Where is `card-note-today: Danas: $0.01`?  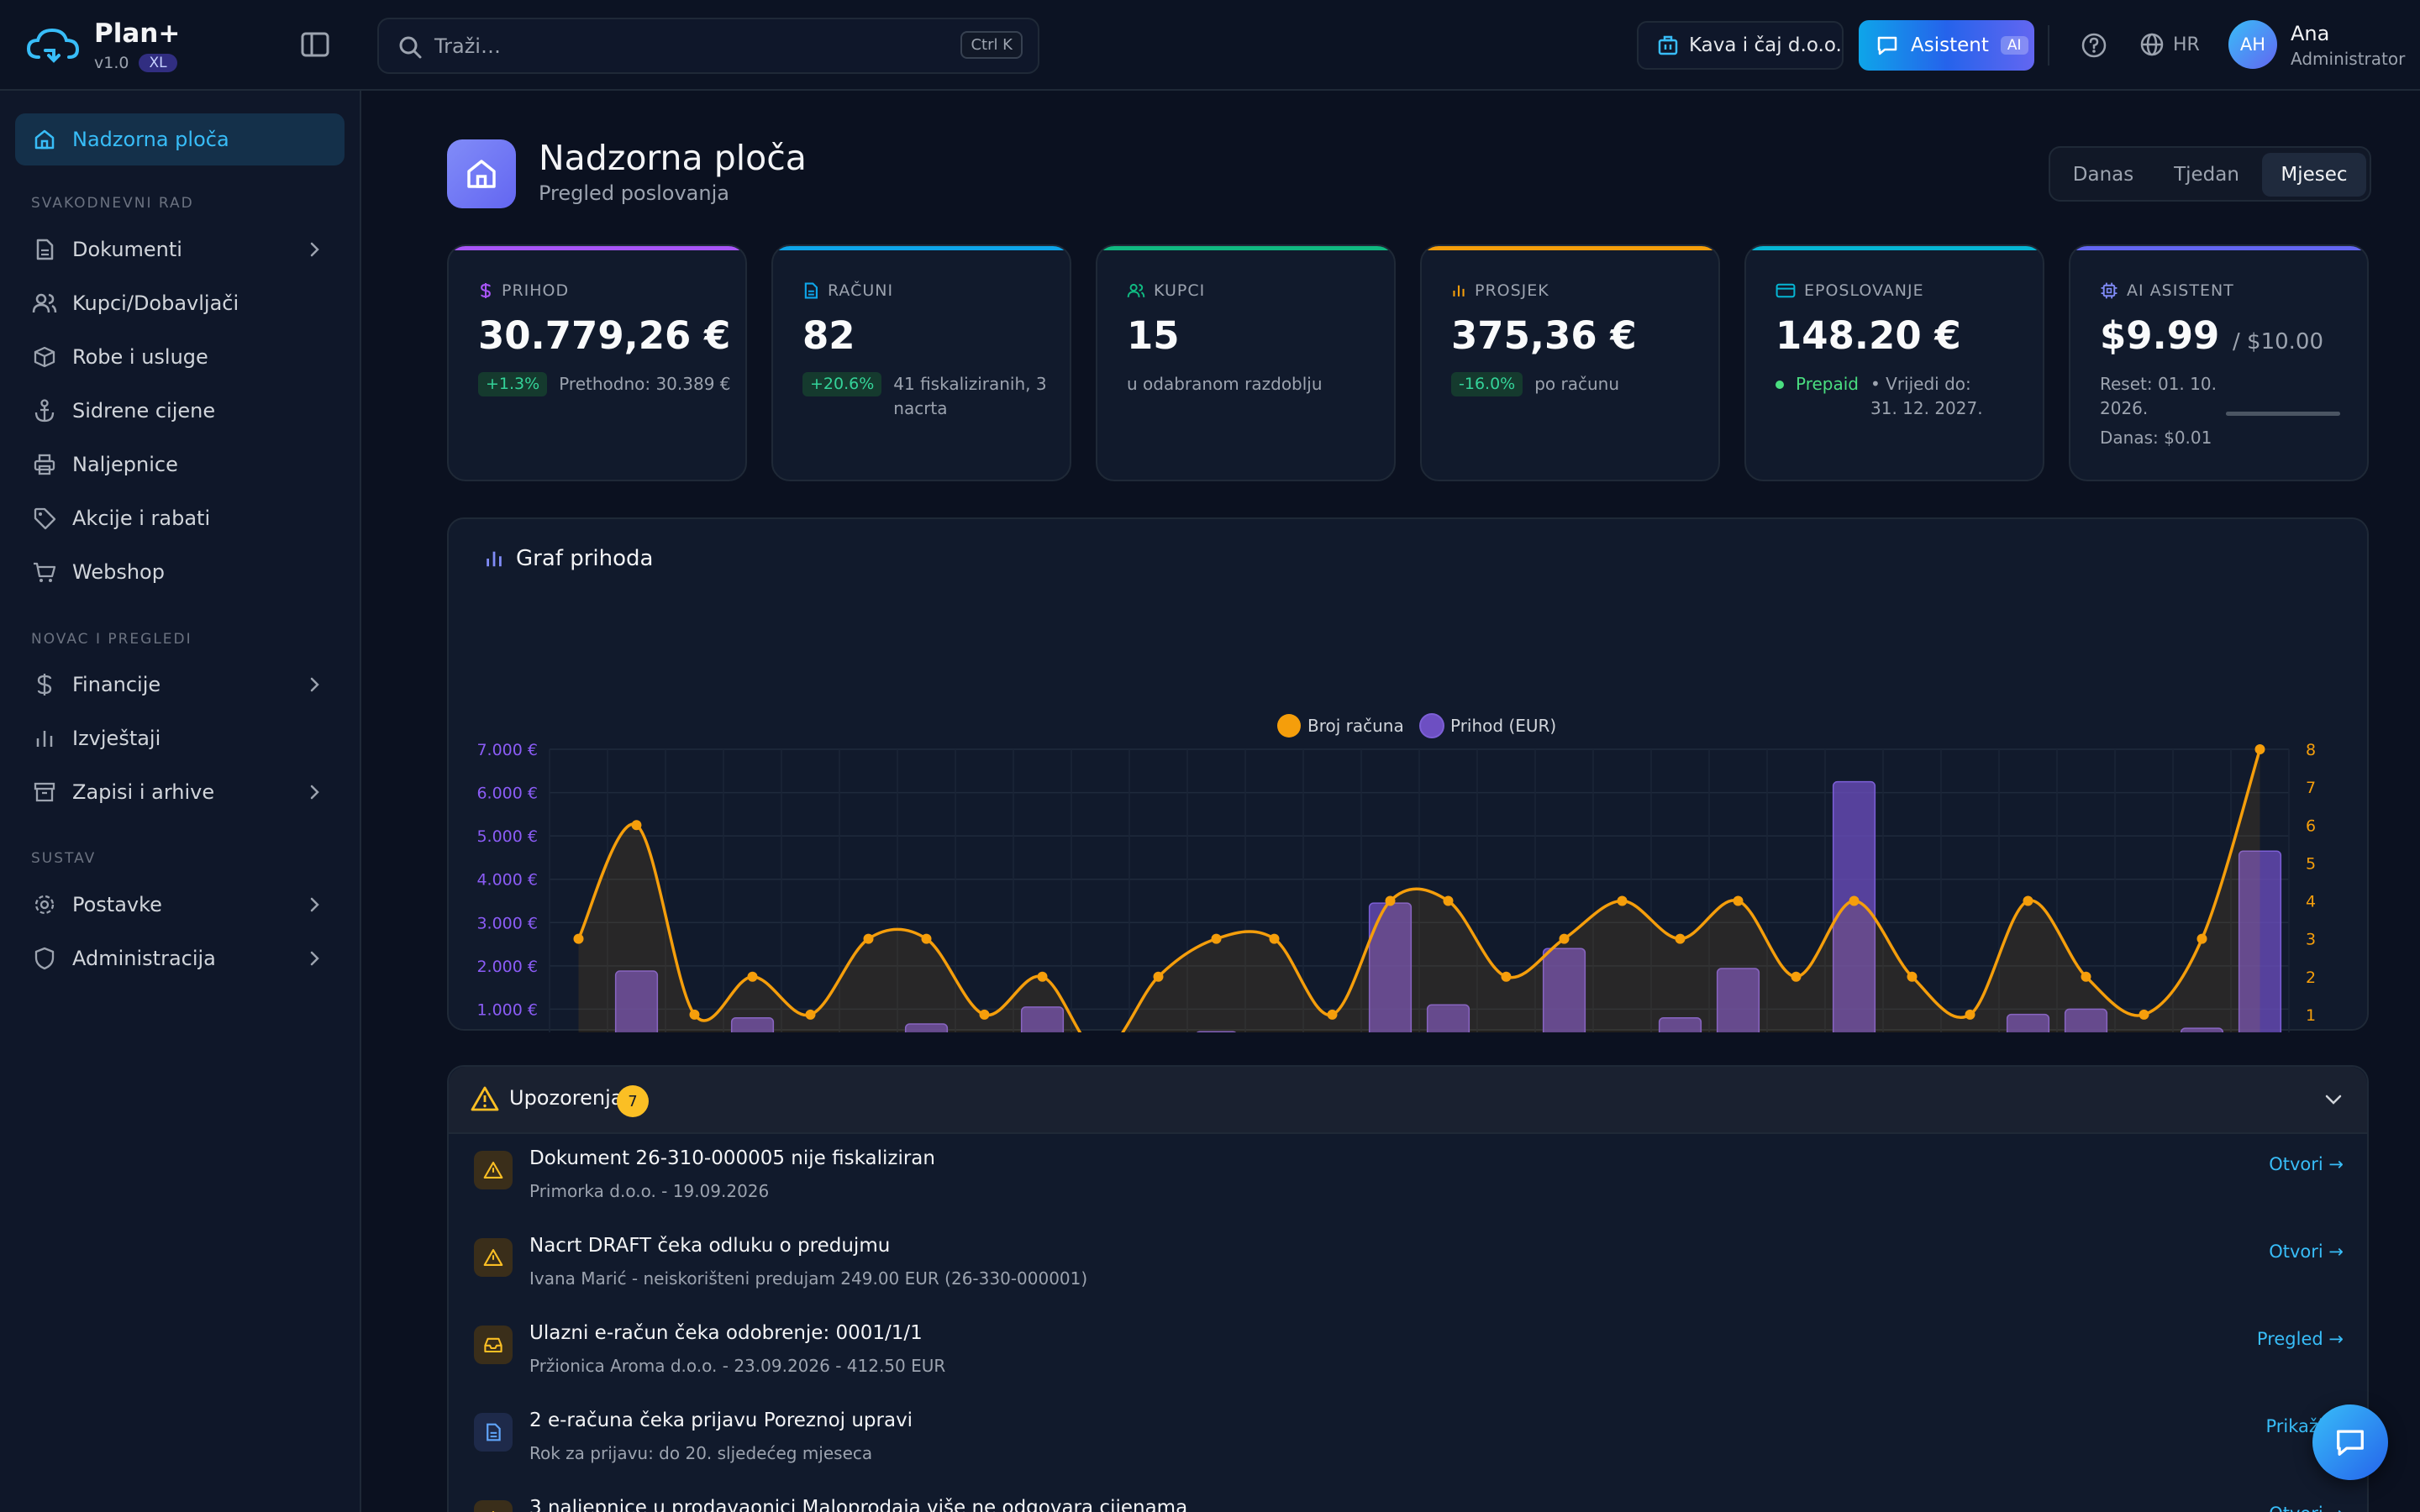
card-note-today: Danas: $0.01 is located at coordinates (2156, 438).